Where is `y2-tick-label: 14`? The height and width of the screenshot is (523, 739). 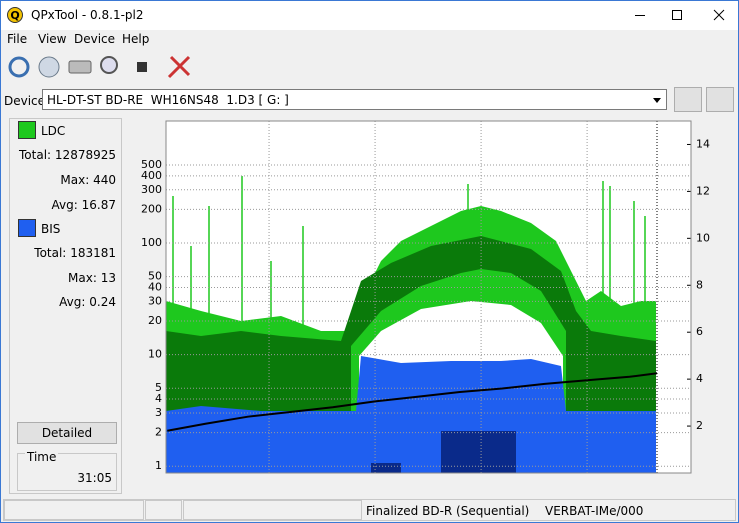 y2-tick-label: 14 is located at coordinates (703, 143).